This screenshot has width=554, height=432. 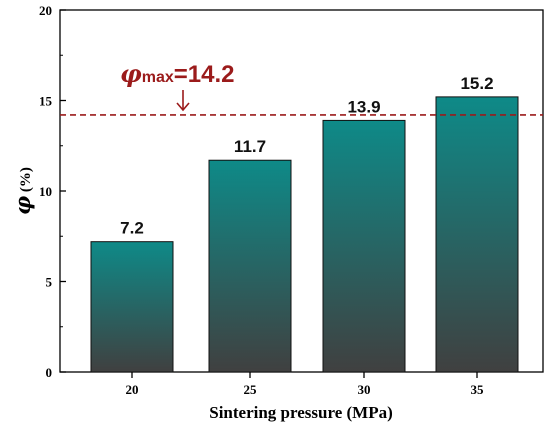 I want to click on ref-symbol: φ, so click(x=131, y=73).